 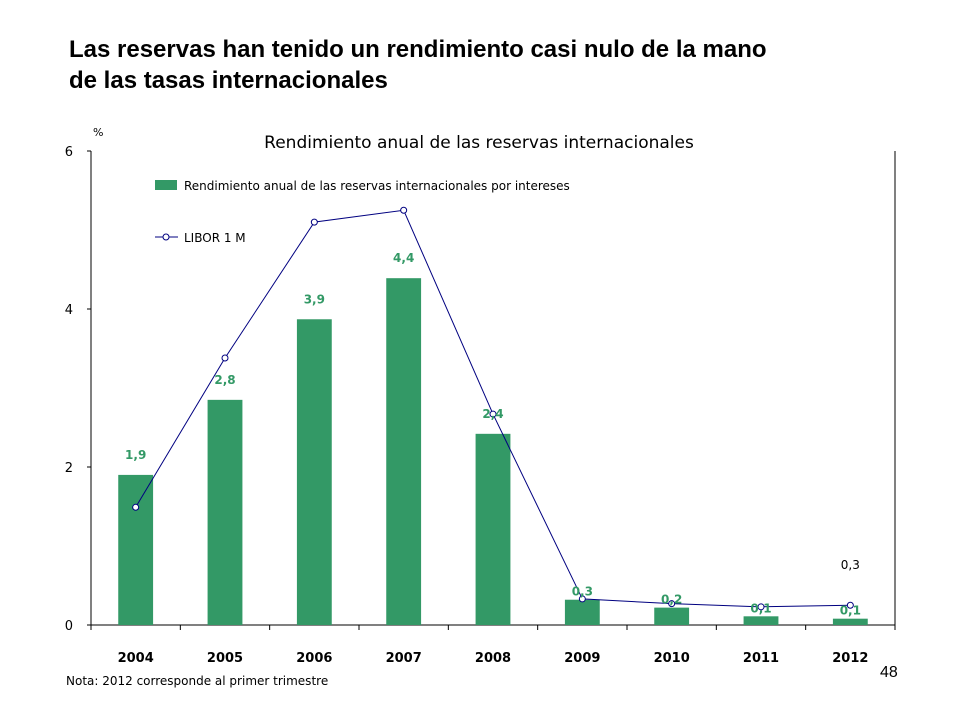 What do you see at coordinates (672, 604) in the screenshot?
I see `libor-point-2010` at bounding box center [672, 604].